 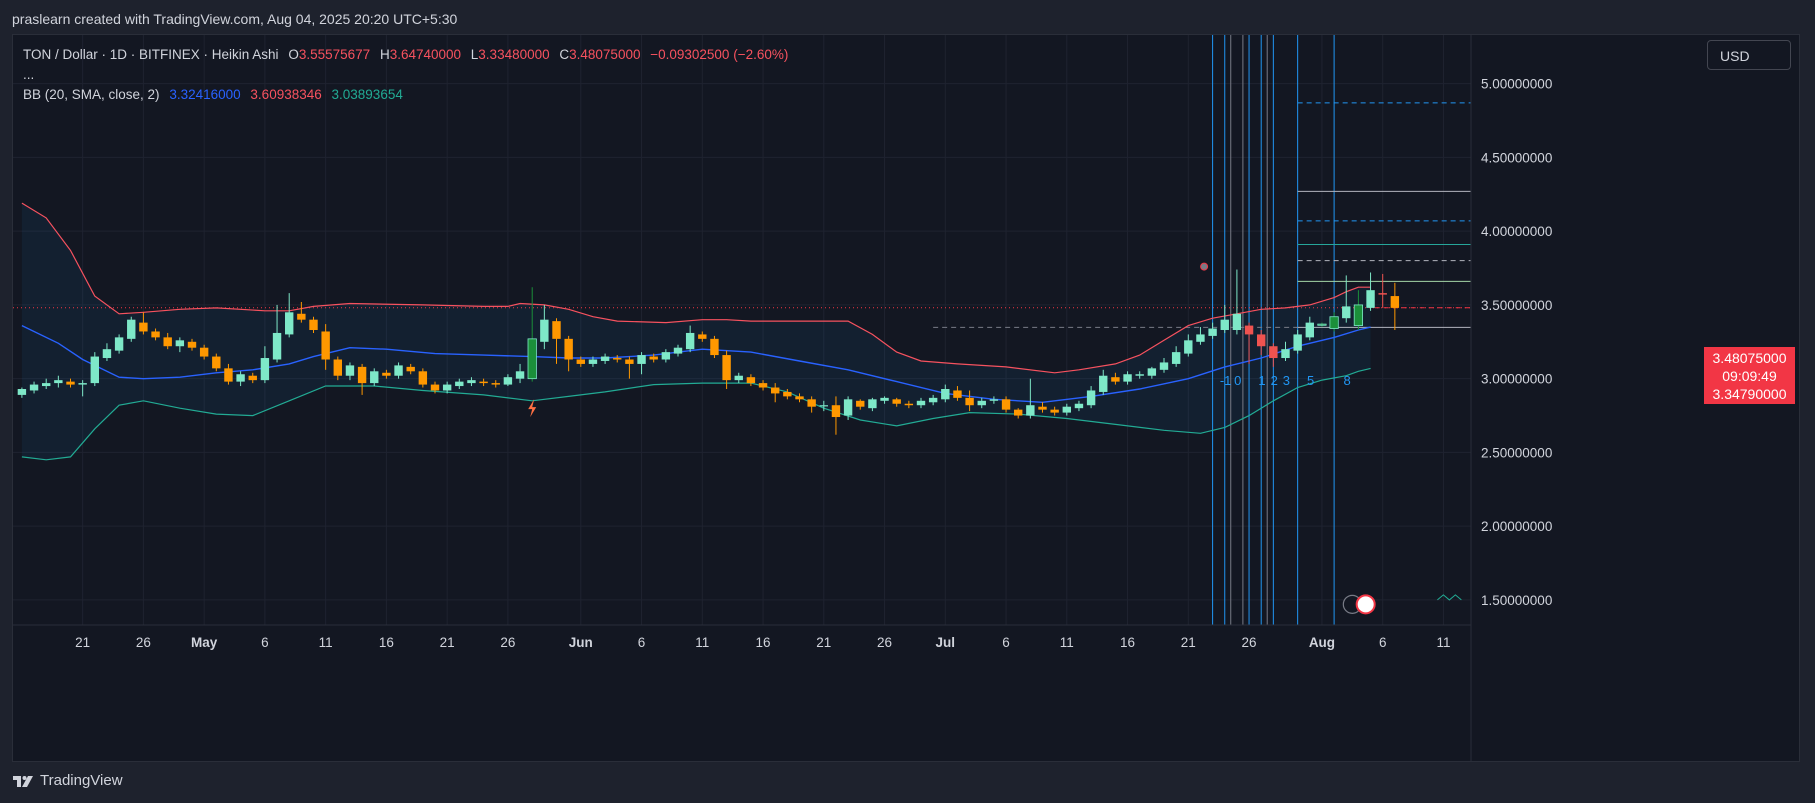 I want to click on currency-button: USD, so click(x=1749, y=55).